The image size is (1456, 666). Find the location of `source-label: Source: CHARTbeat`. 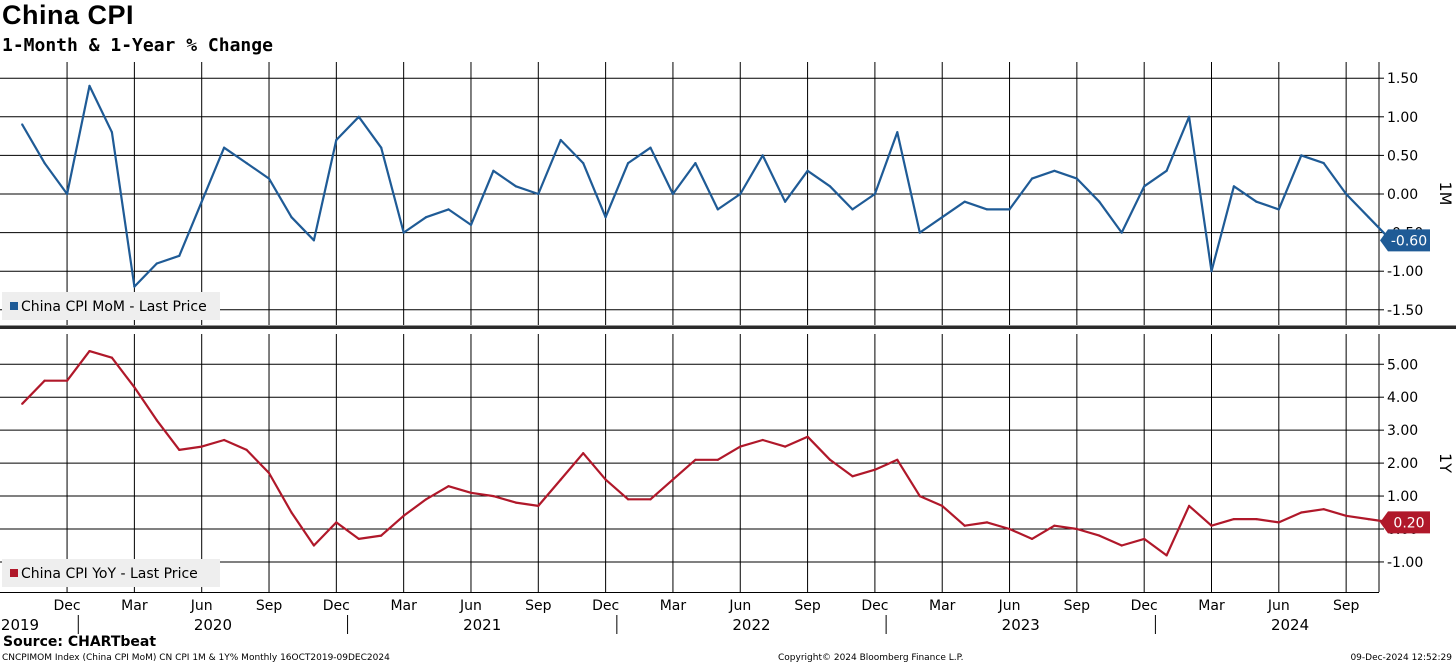

source-label: Source: CHARTbeat is located at coordinates (80, 642).